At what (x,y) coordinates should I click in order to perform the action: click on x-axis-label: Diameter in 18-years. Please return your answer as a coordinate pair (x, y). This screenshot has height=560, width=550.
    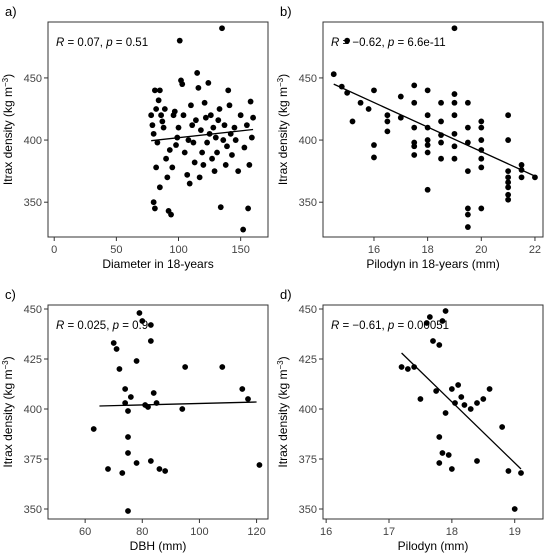
    Looking at the image, I should click on (157, 264).